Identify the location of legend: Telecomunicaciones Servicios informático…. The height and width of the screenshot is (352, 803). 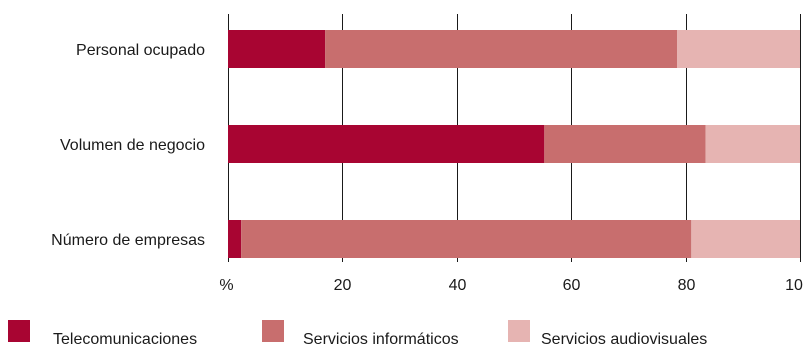
(401, 335).